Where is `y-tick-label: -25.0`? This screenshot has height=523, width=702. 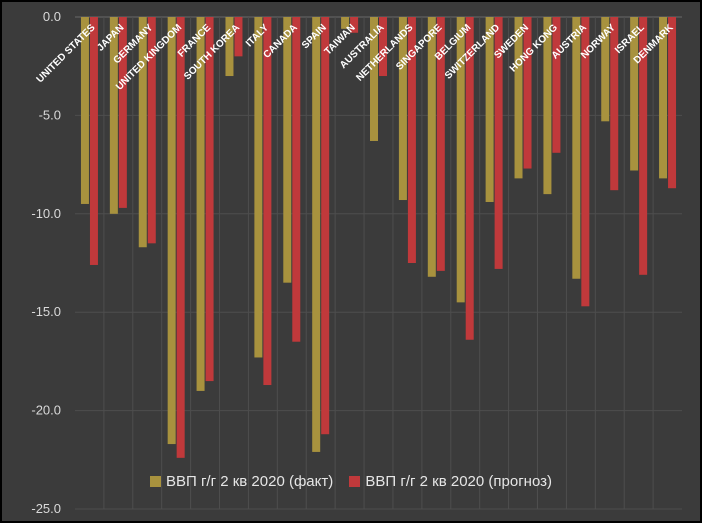
y-tick-label: -25.0 is located at coordinates (46, 508).